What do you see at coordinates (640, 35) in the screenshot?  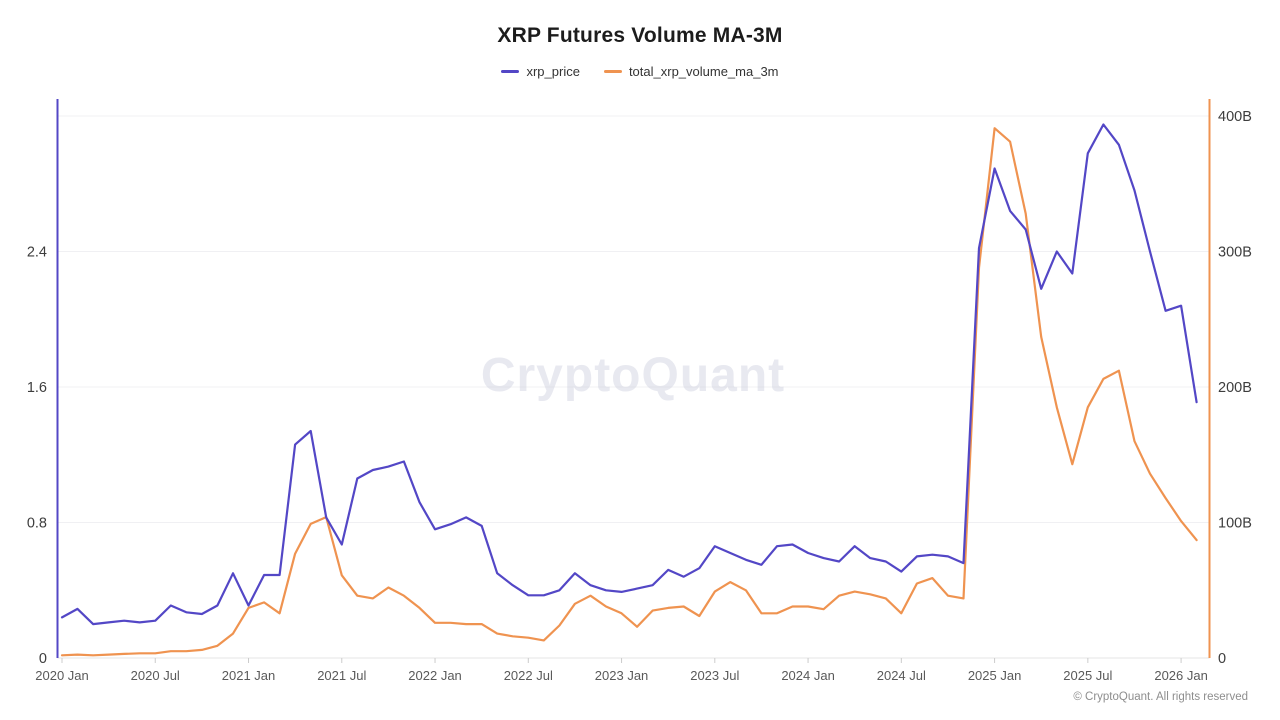 I see `chart-title: XRP Futures Volume MA-3M` at bounding box center [640, 35].